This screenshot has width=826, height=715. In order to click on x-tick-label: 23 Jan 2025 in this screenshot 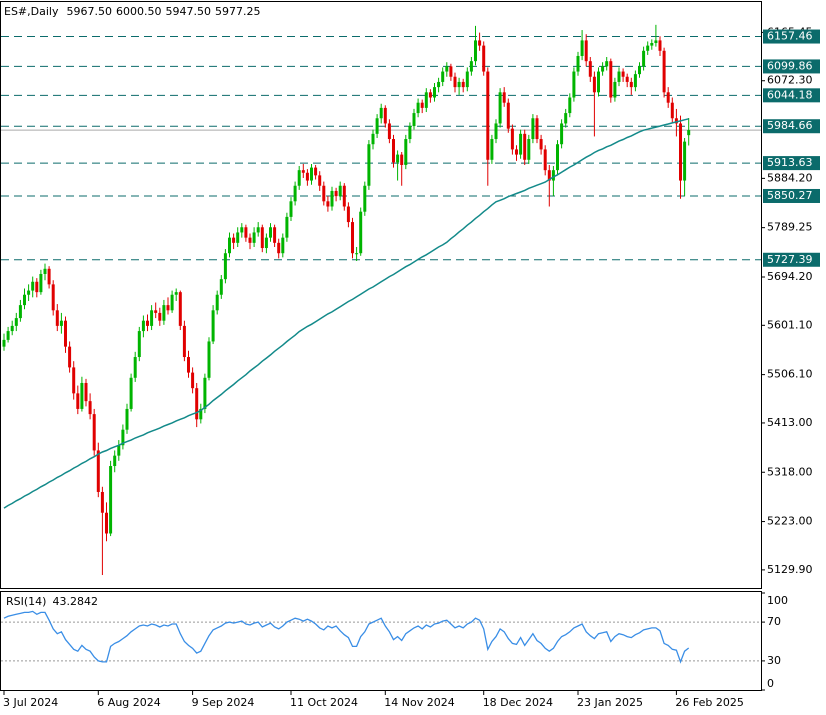, I will do `click(610, 702)`.